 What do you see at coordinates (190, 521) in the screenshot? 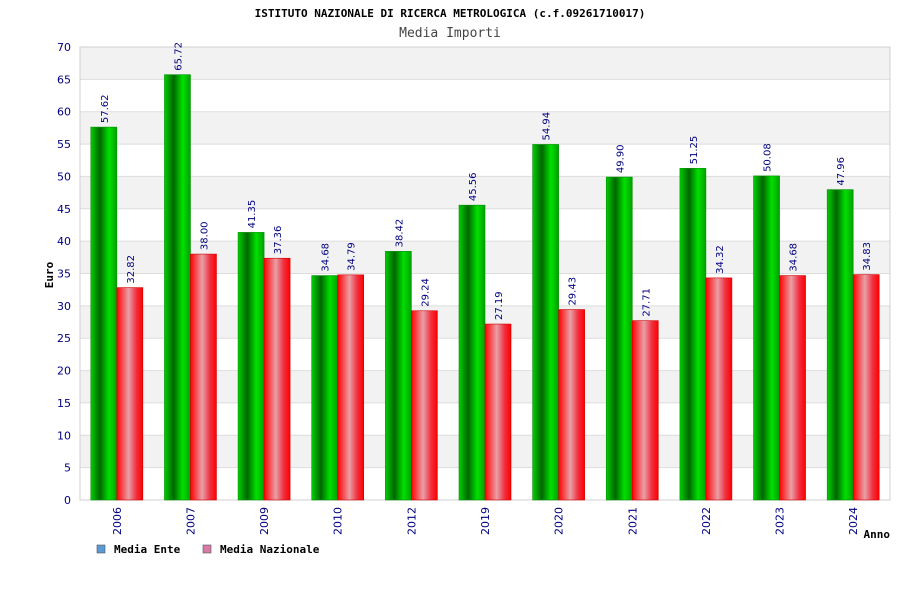
I see `x-tick-label: 2007` at bounding box center [190, 521].